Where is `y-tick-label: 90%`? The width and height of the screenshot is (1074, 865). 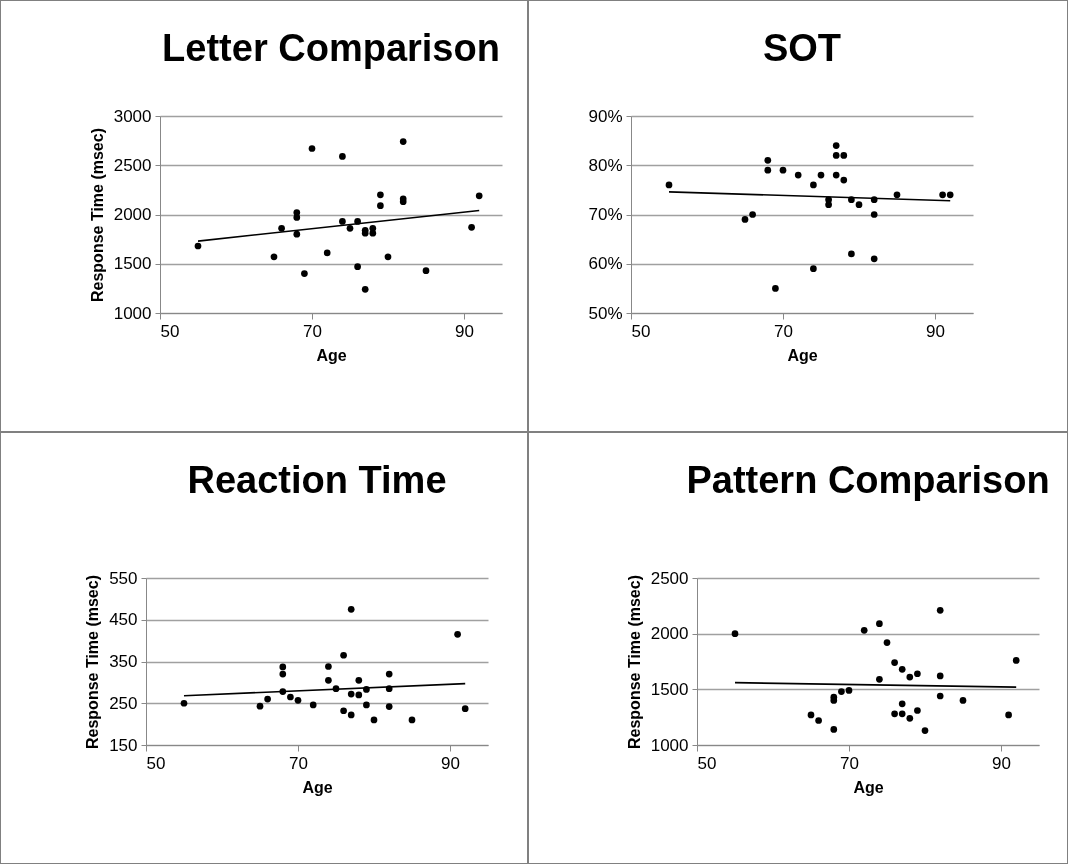 y-tick-label: 90% is located at coordinates (605, 116).